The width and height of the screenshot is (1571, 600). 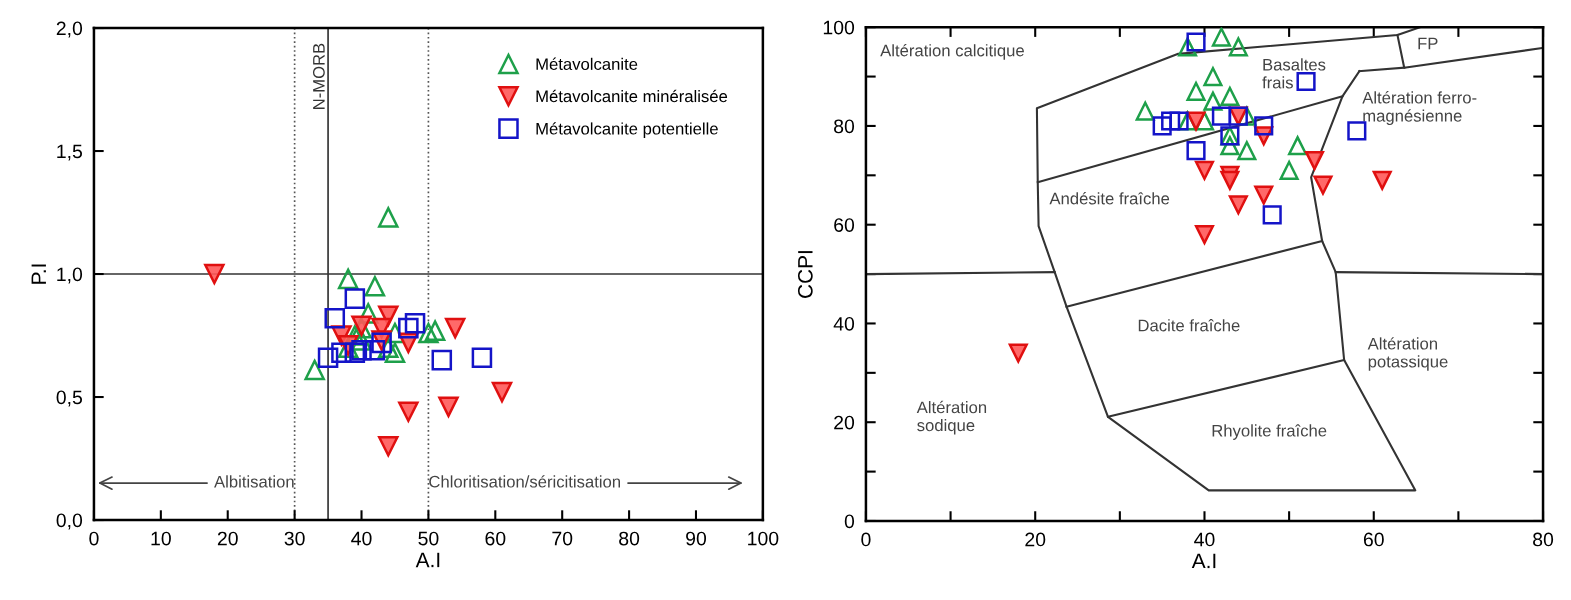 I want to click on x-tick-label: 90, so click(x=696, y=538).